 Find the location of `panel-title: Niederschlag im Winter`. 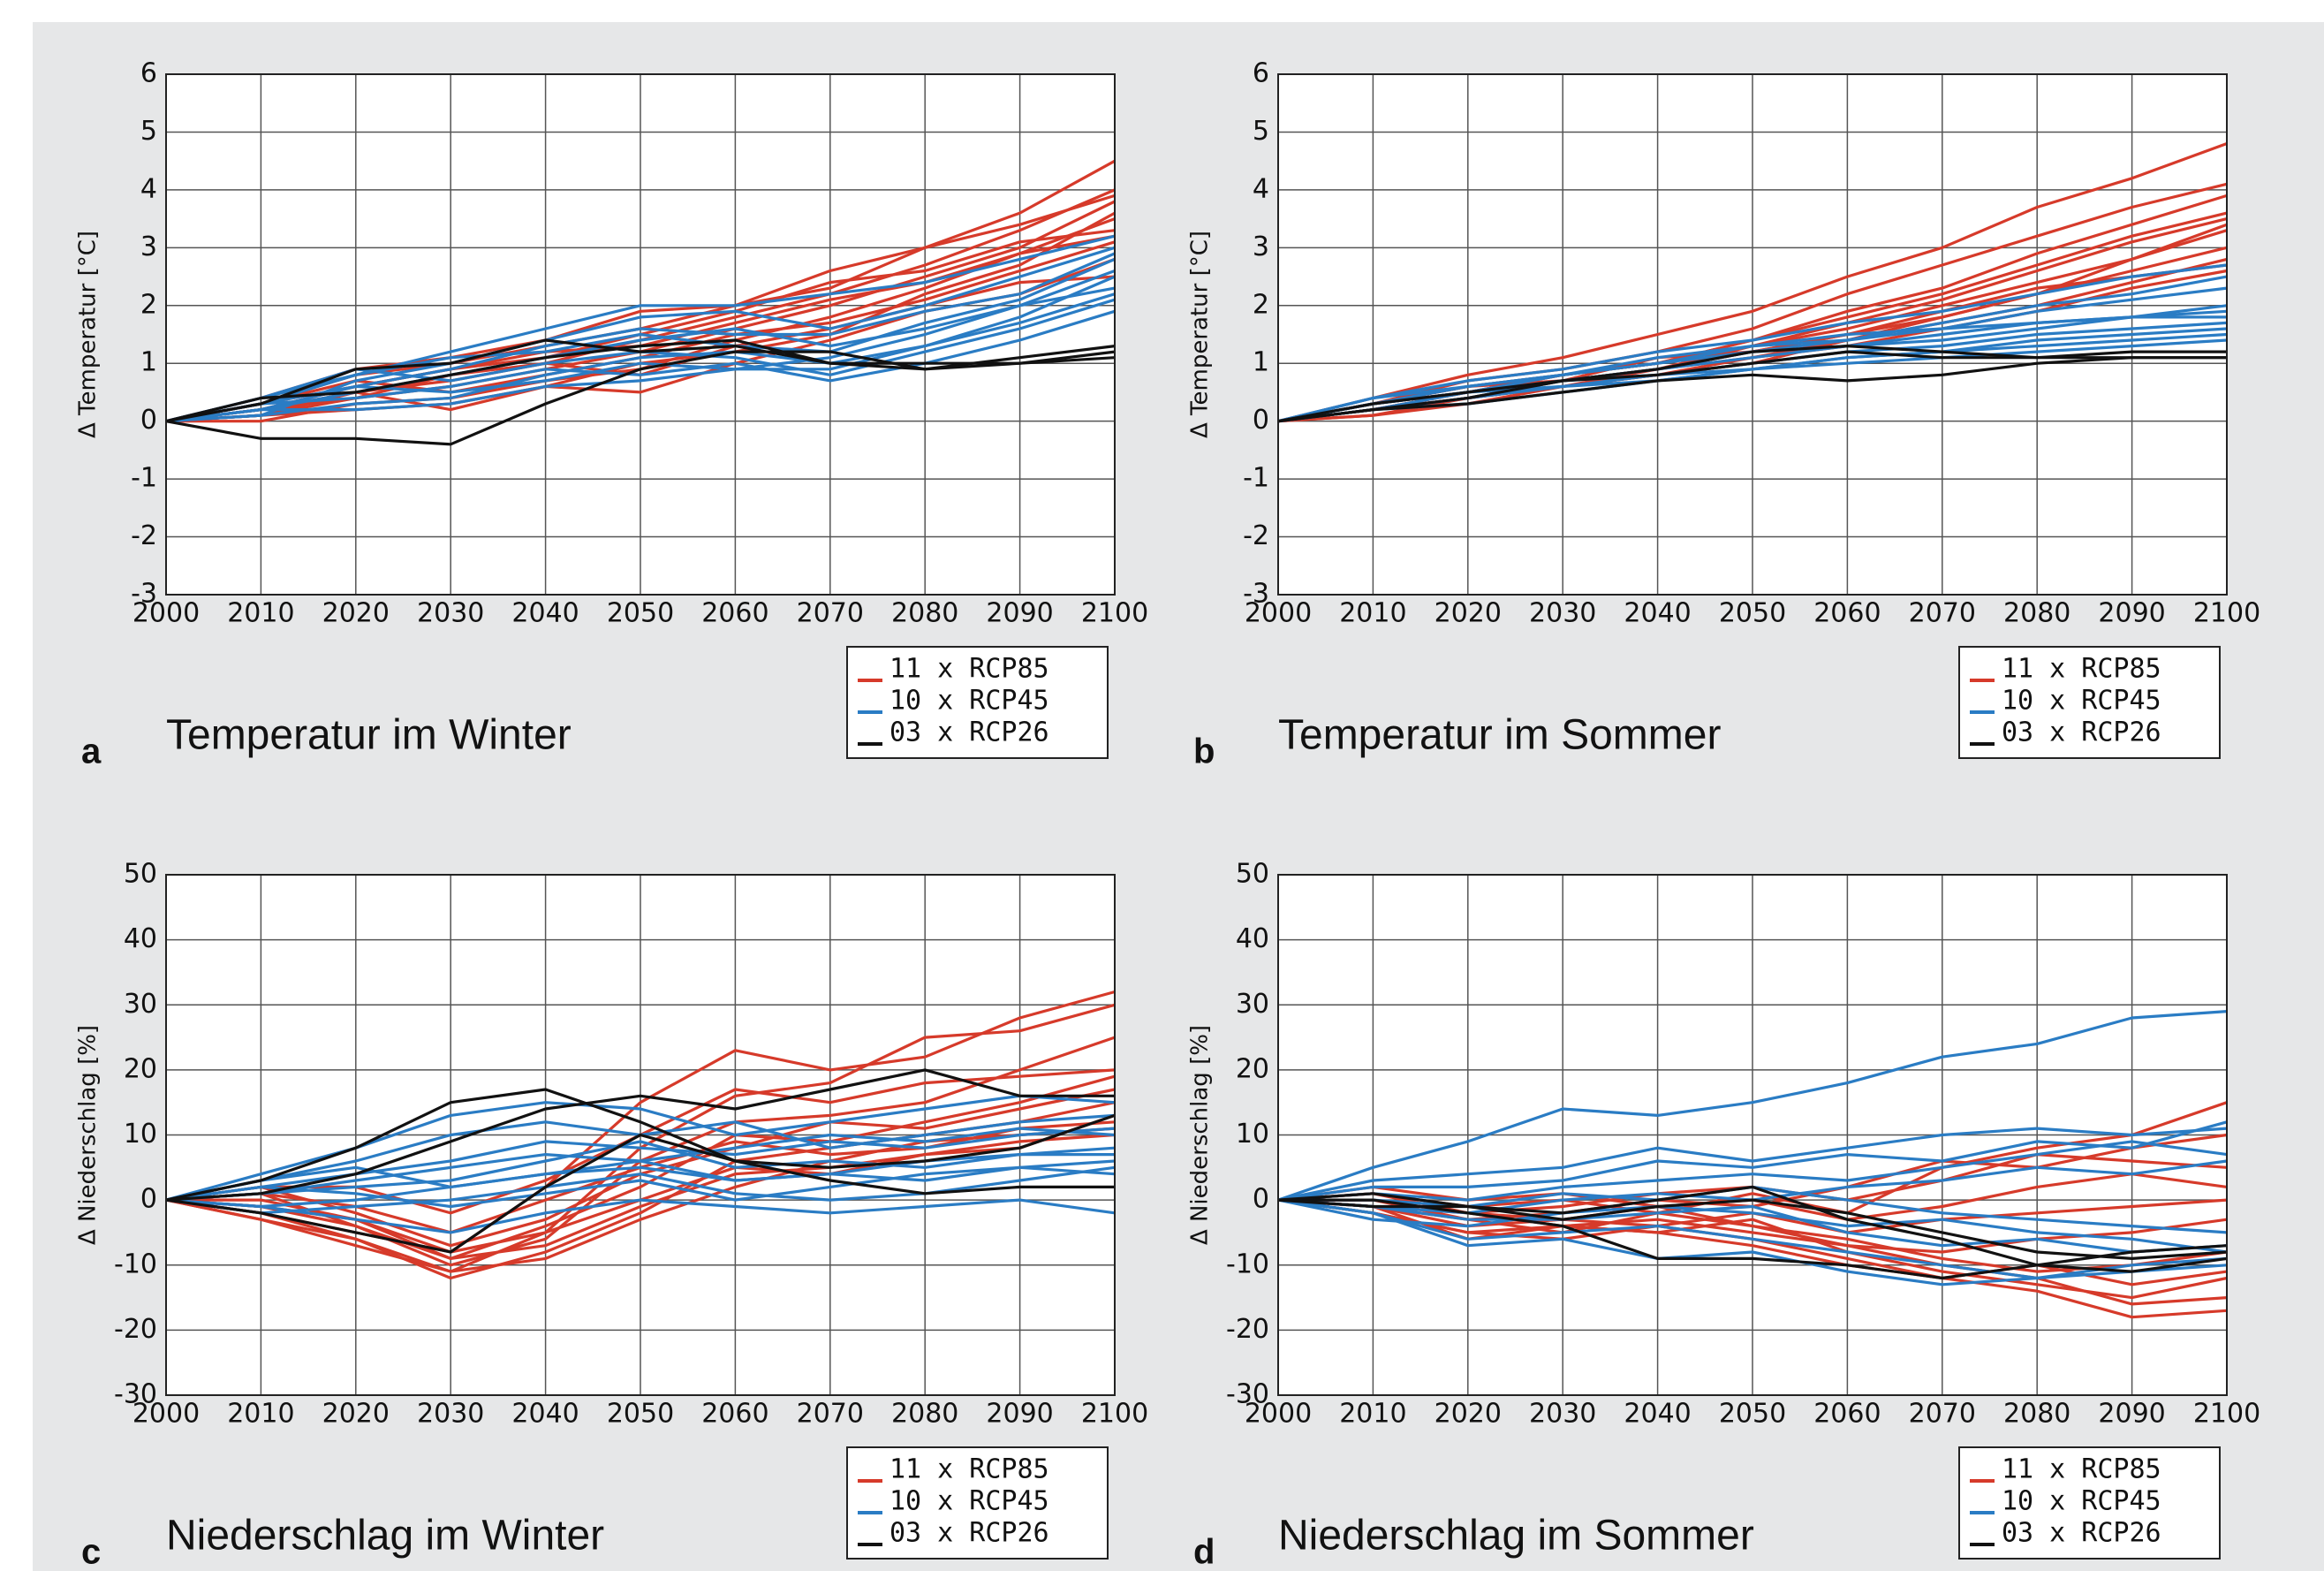

panel-title: Niederschlag im Winter is located at coordinates (385, 1537).